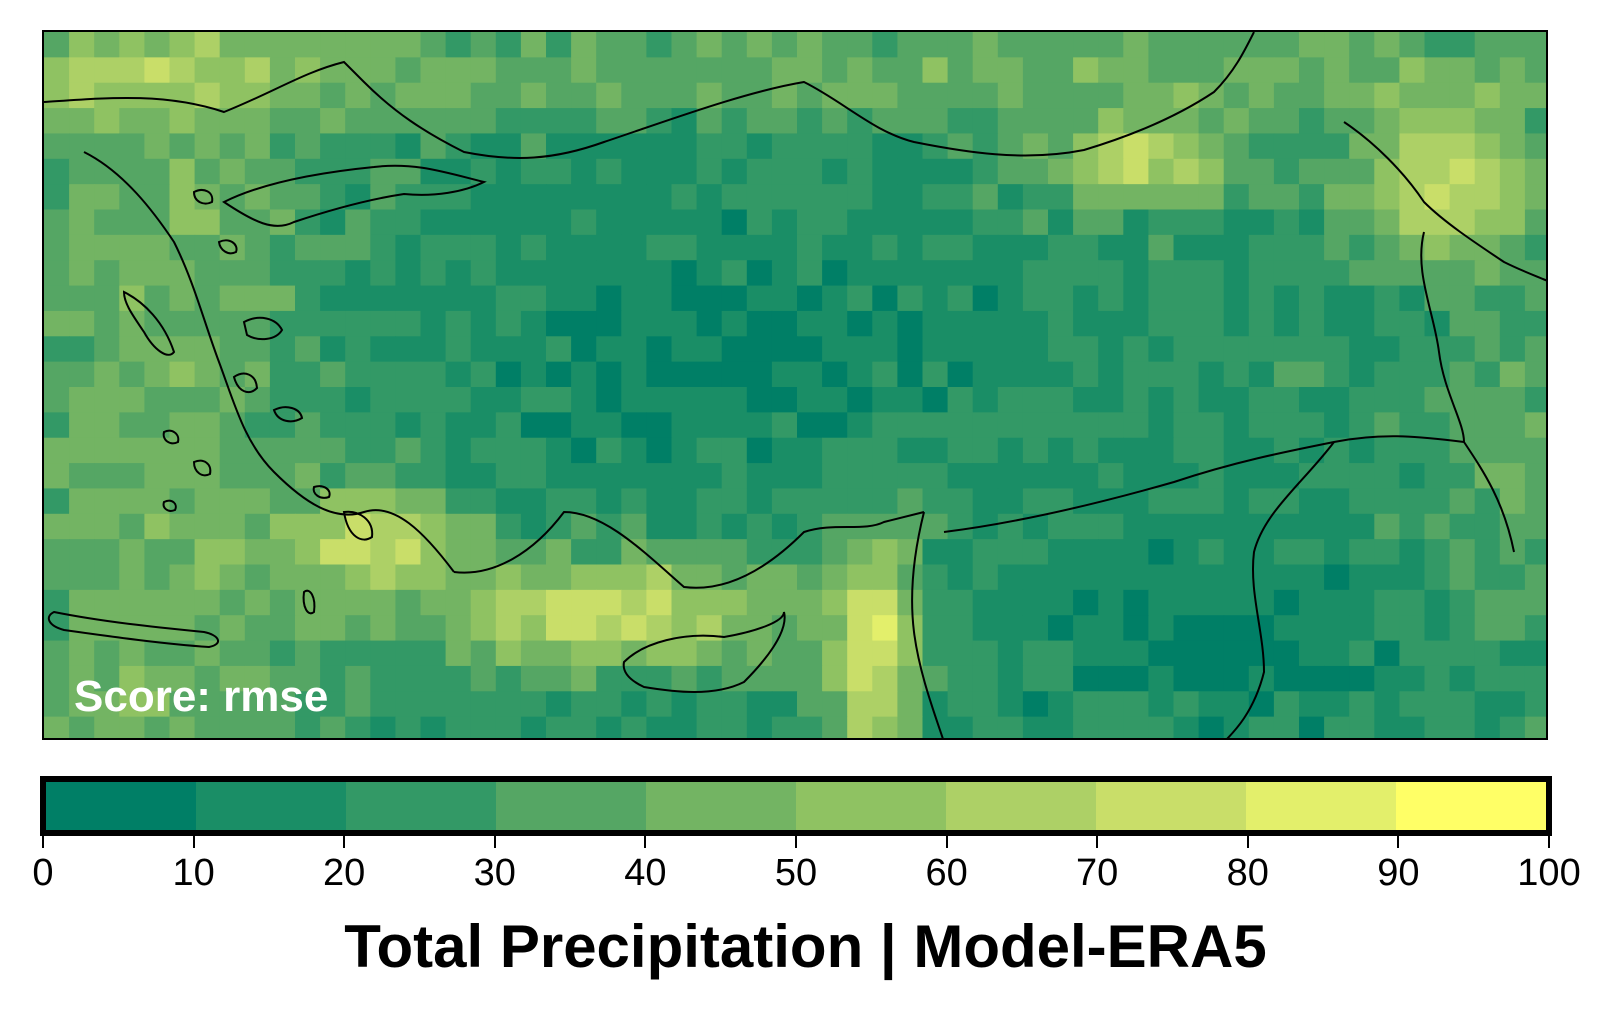  I want to click on colorbar-tick-label: 0, so click(43, 873).